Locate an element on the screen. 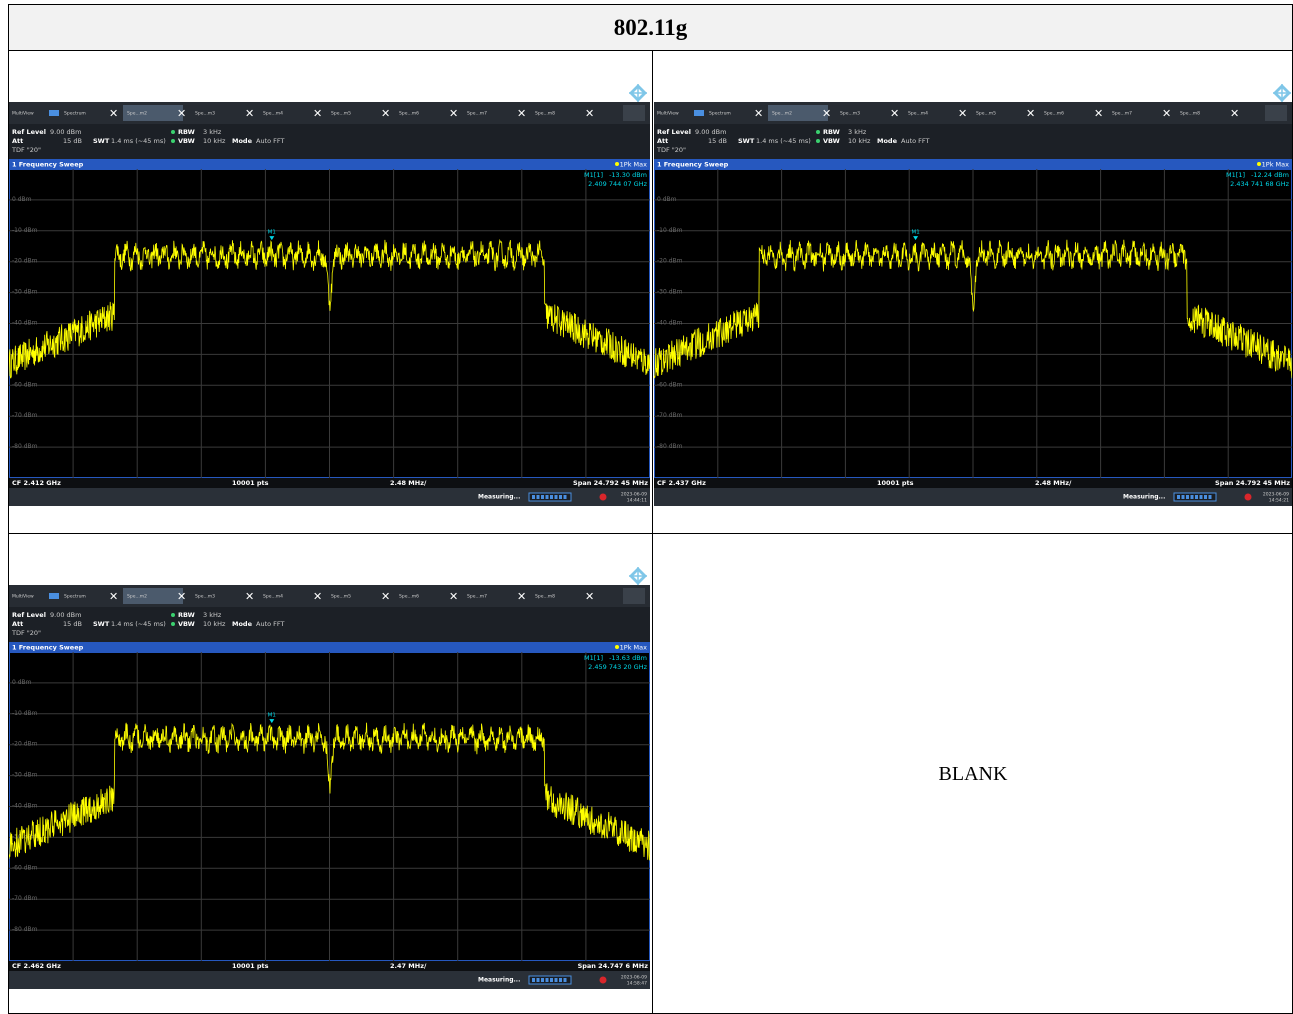 The image size is (1293, 1014). time: 14:58:47 is located at coordinates (637, 984).